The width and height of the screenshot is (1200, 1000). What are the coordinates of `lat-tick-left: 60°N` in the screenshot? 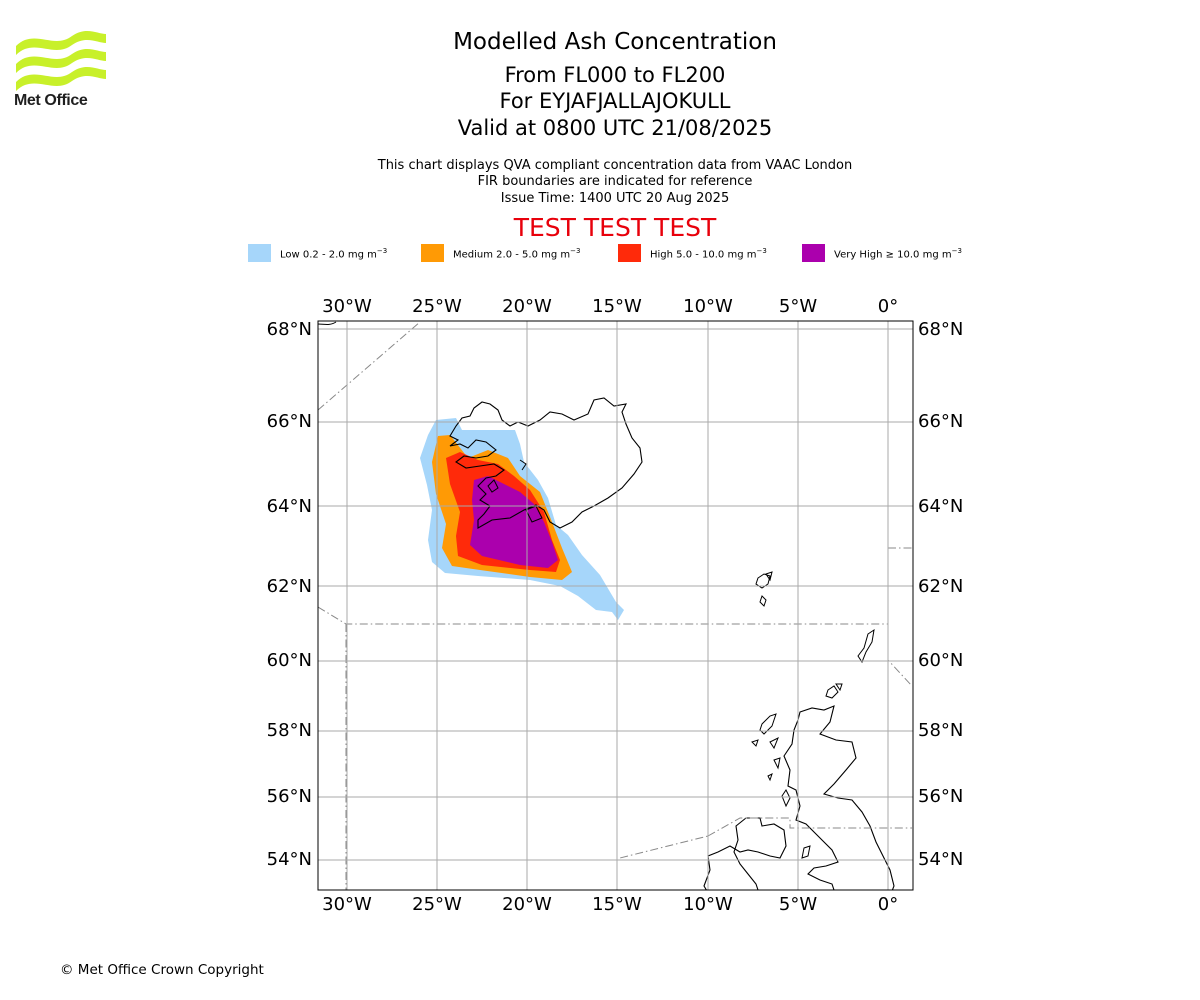 It's located at (289, 660).